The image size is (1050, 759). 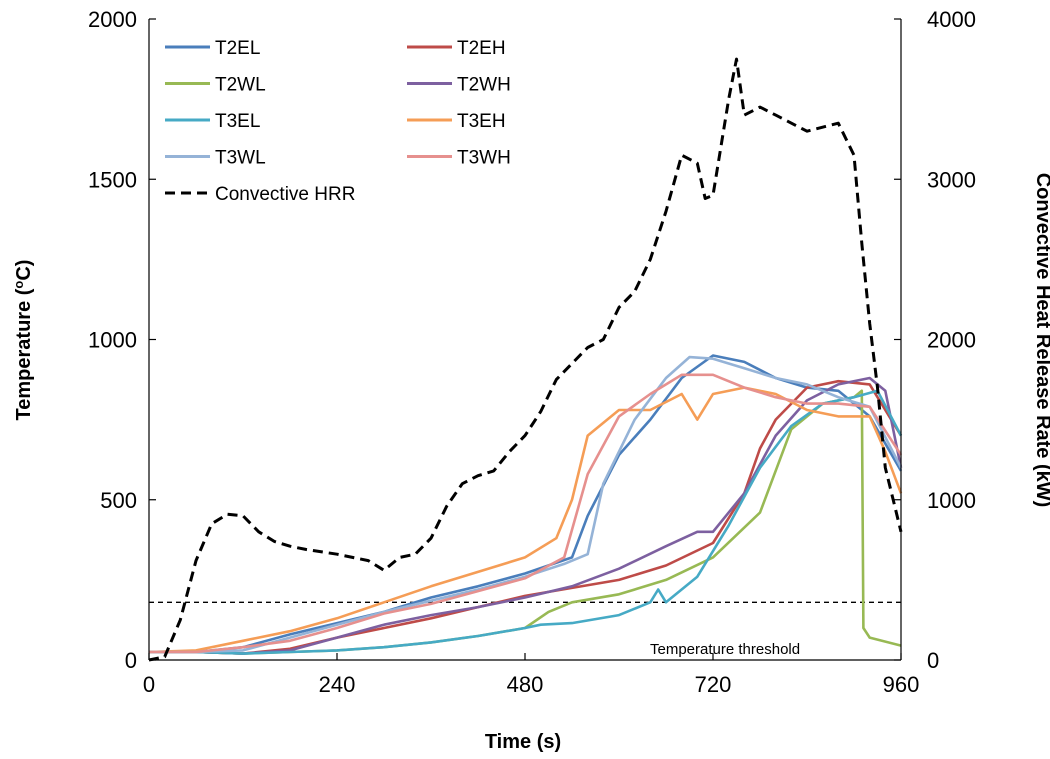 What do you see at coordinates (1041, 340) in the screenshot?
I see `right-y-axis-title: Convective Heat Release Rate (kW)` at bounding box center [1041, 340].